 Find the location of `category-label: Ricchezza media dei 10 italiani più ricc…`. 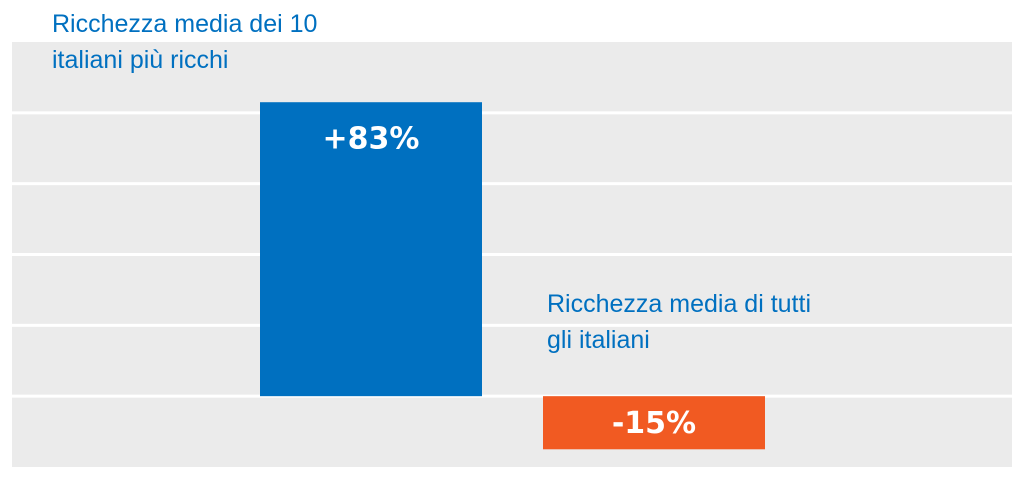

category-label: Ricchezza media dei 10 italiani più ricc… is located at coordinates (185, 42).